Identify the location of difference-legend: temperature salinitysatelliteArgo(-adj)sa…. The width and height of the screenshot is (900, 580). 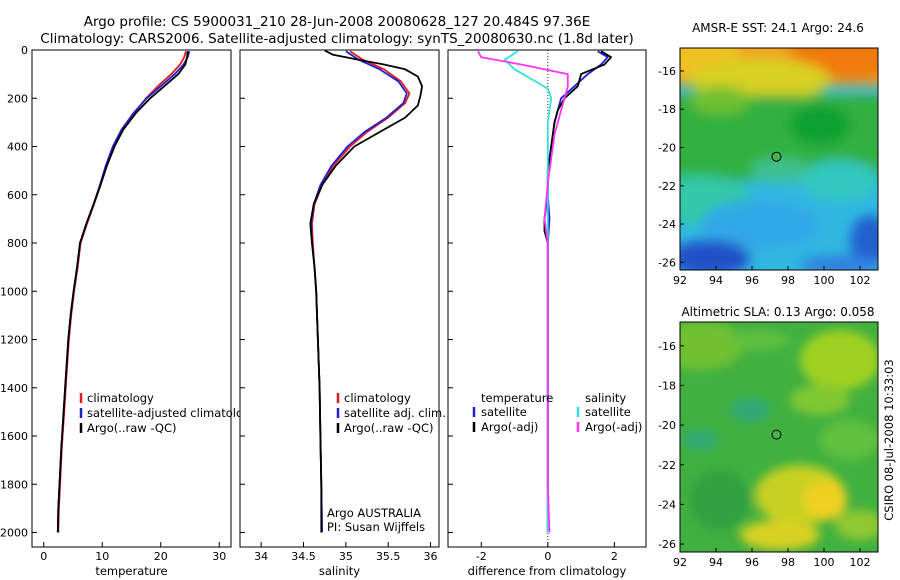
(557, 412).